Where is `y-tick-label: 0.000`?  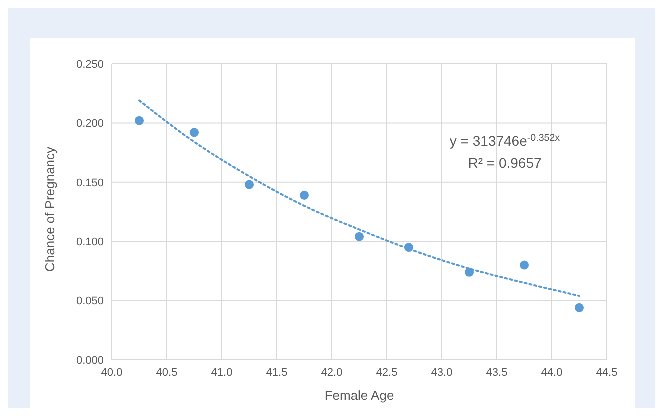
y-tick-label: 0.000 is located at coordinates (90, 360).